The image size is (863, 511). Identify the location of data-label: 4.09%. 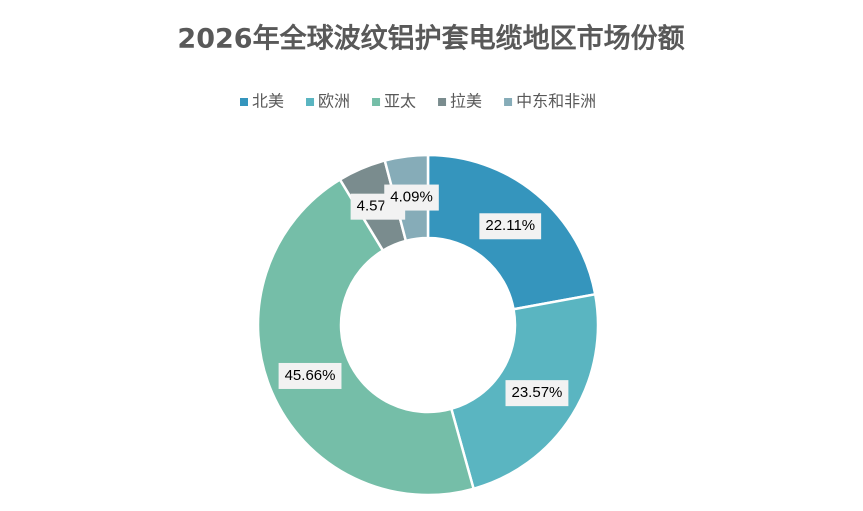
(411, 197).